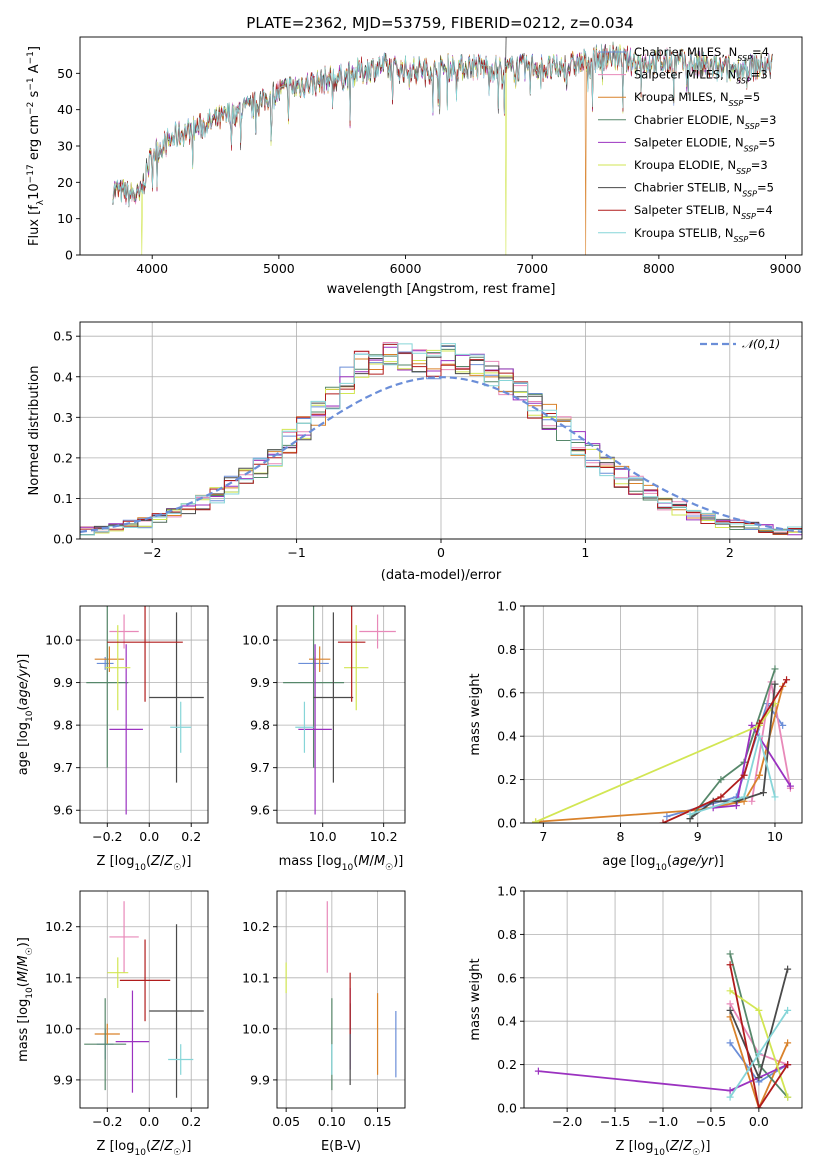 This screenshot has height=1170, width=819. I want to click on weight-series-salpeter-stelib, so click(759, 1034).